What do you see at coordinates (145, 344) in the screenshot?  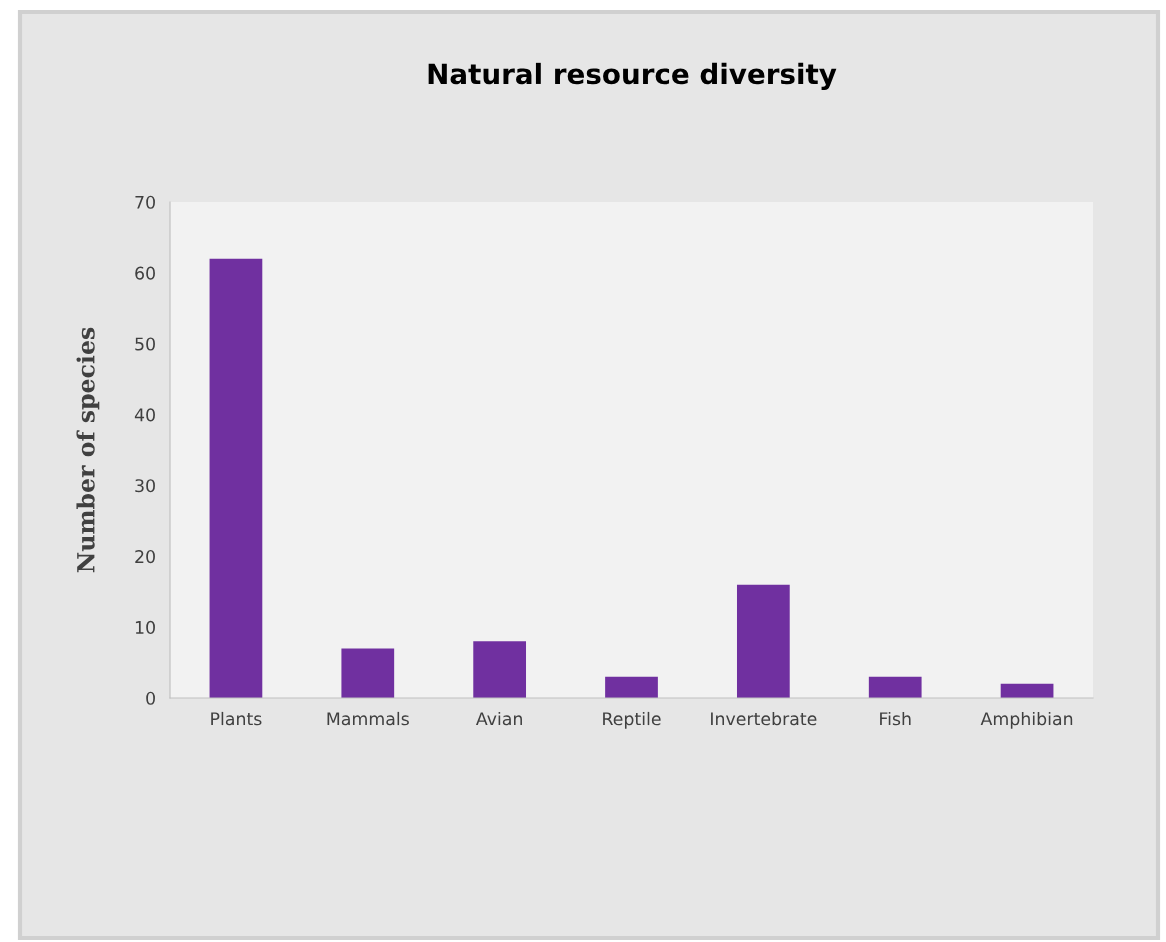 I see `y-tick-label: 50` at bounding box center [145, 344].